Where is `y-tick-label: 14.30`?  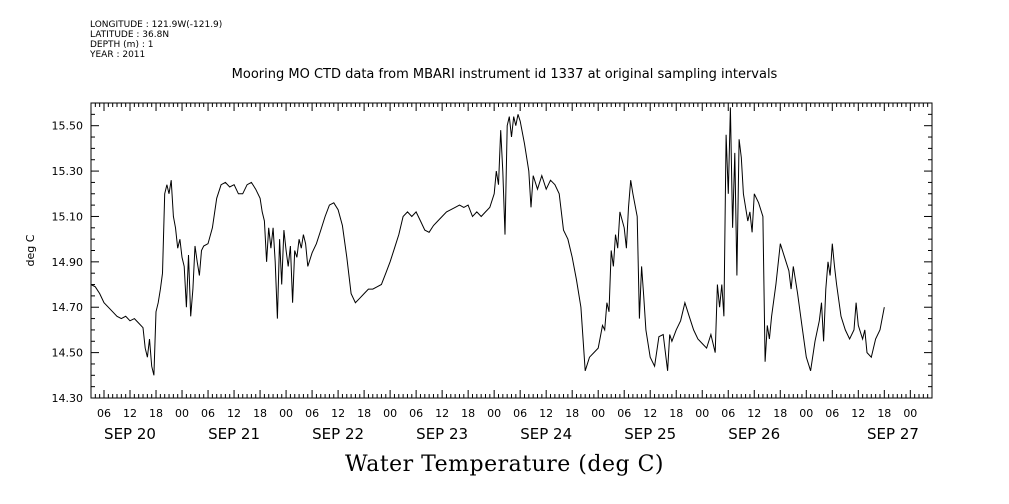
y-tick-label: 14.30 is located at coordinates (68, 398).